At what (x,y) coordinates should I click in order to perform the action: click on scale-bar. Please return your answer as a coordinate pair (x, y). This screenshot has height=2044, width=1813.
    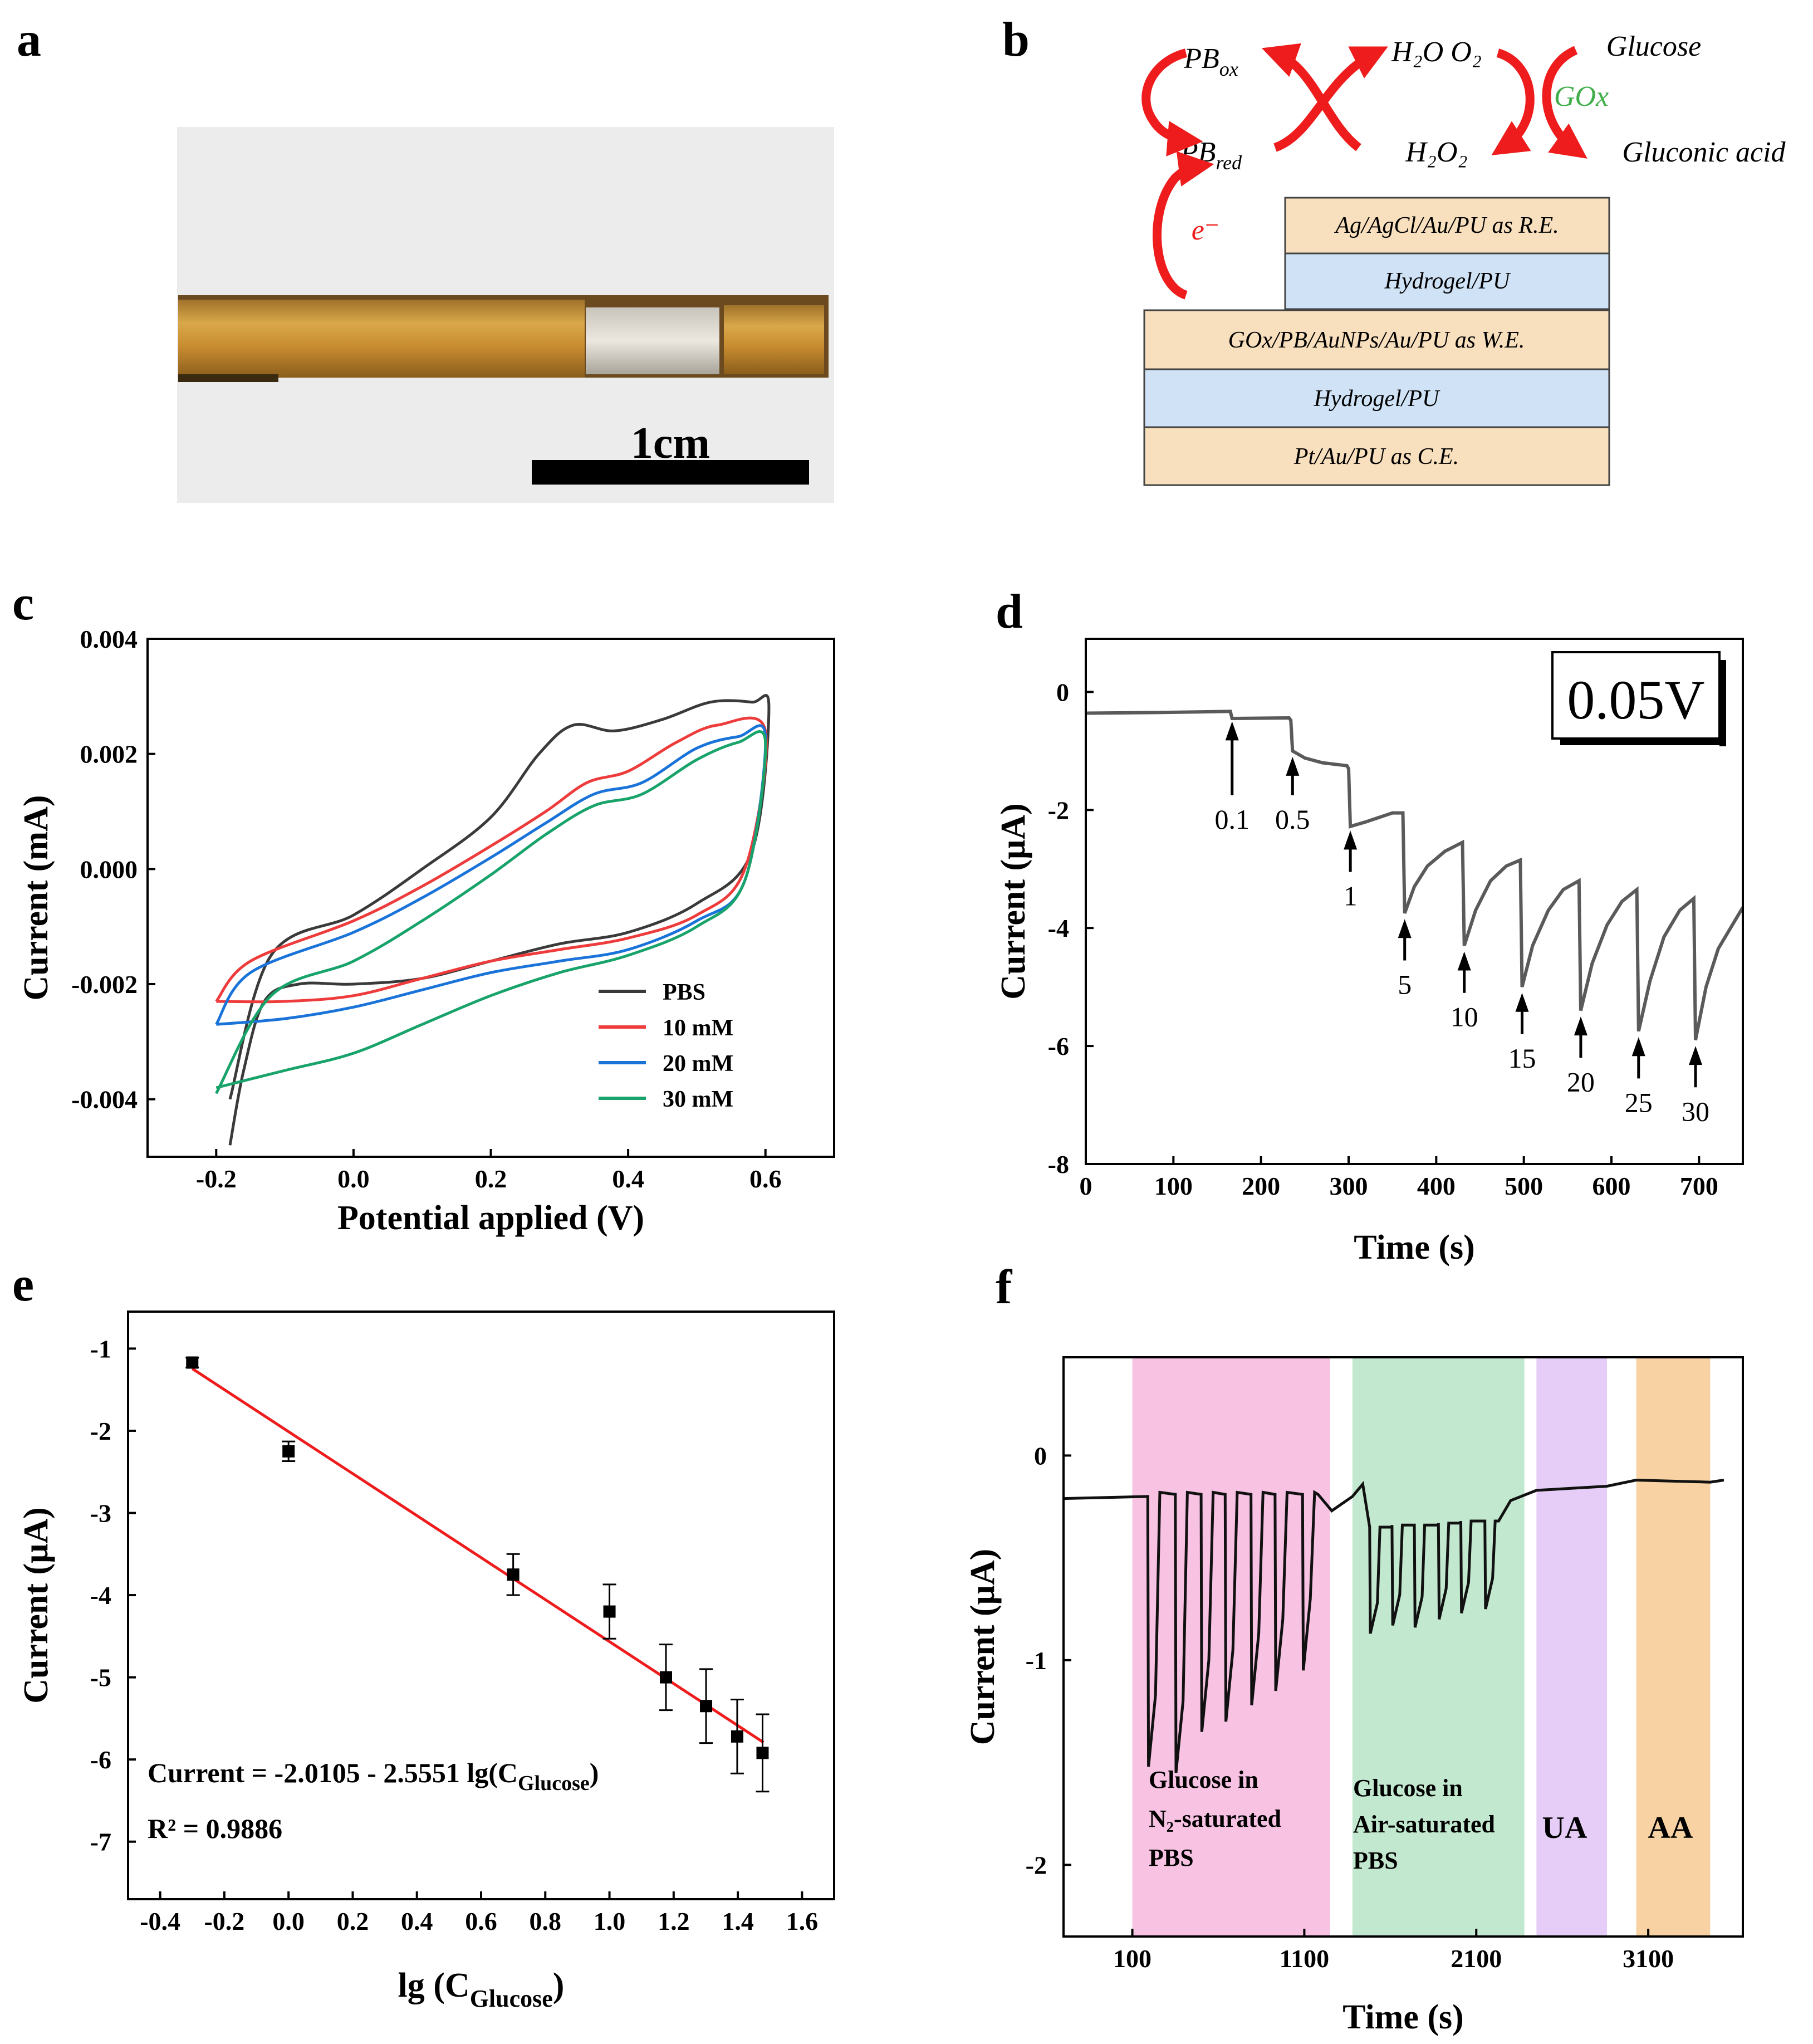
    Looking at the image, I should click on (670, 472).